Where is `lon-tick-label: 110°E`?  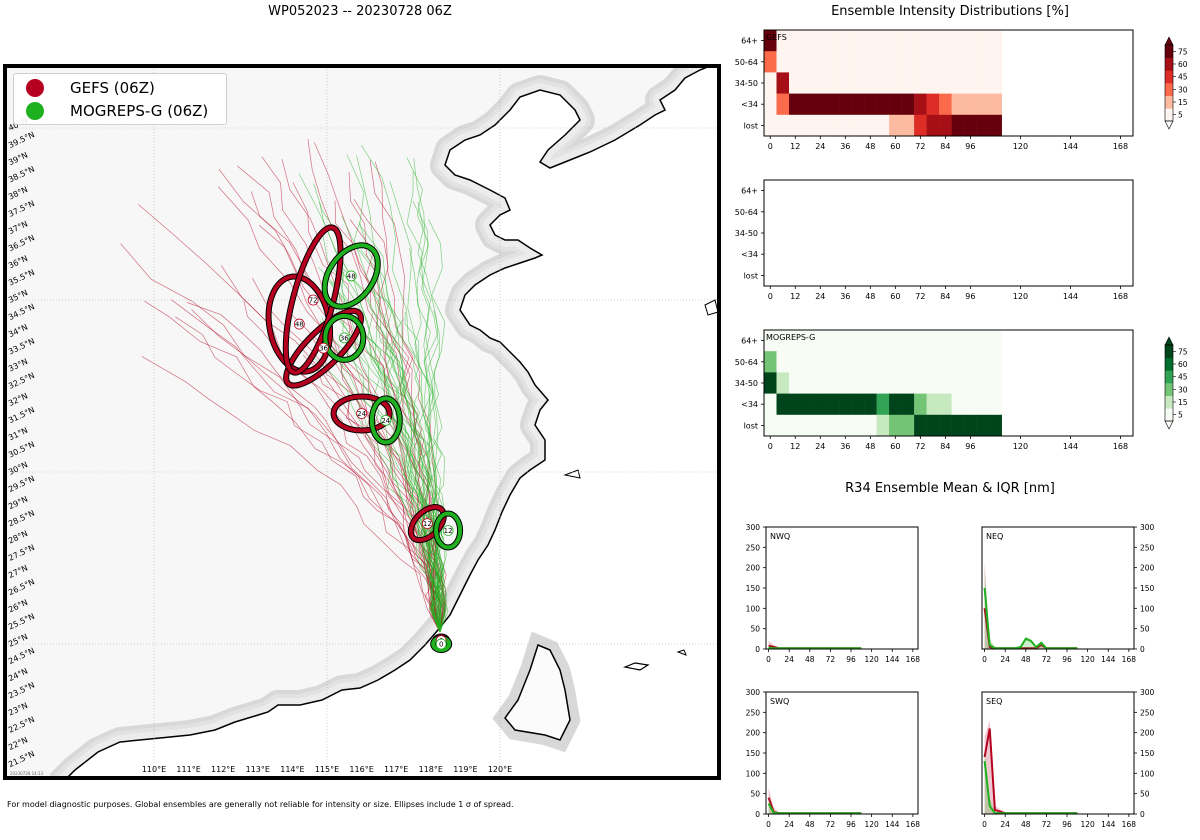
lon-tick-label: 110°E is located at coordinates (154, 769).